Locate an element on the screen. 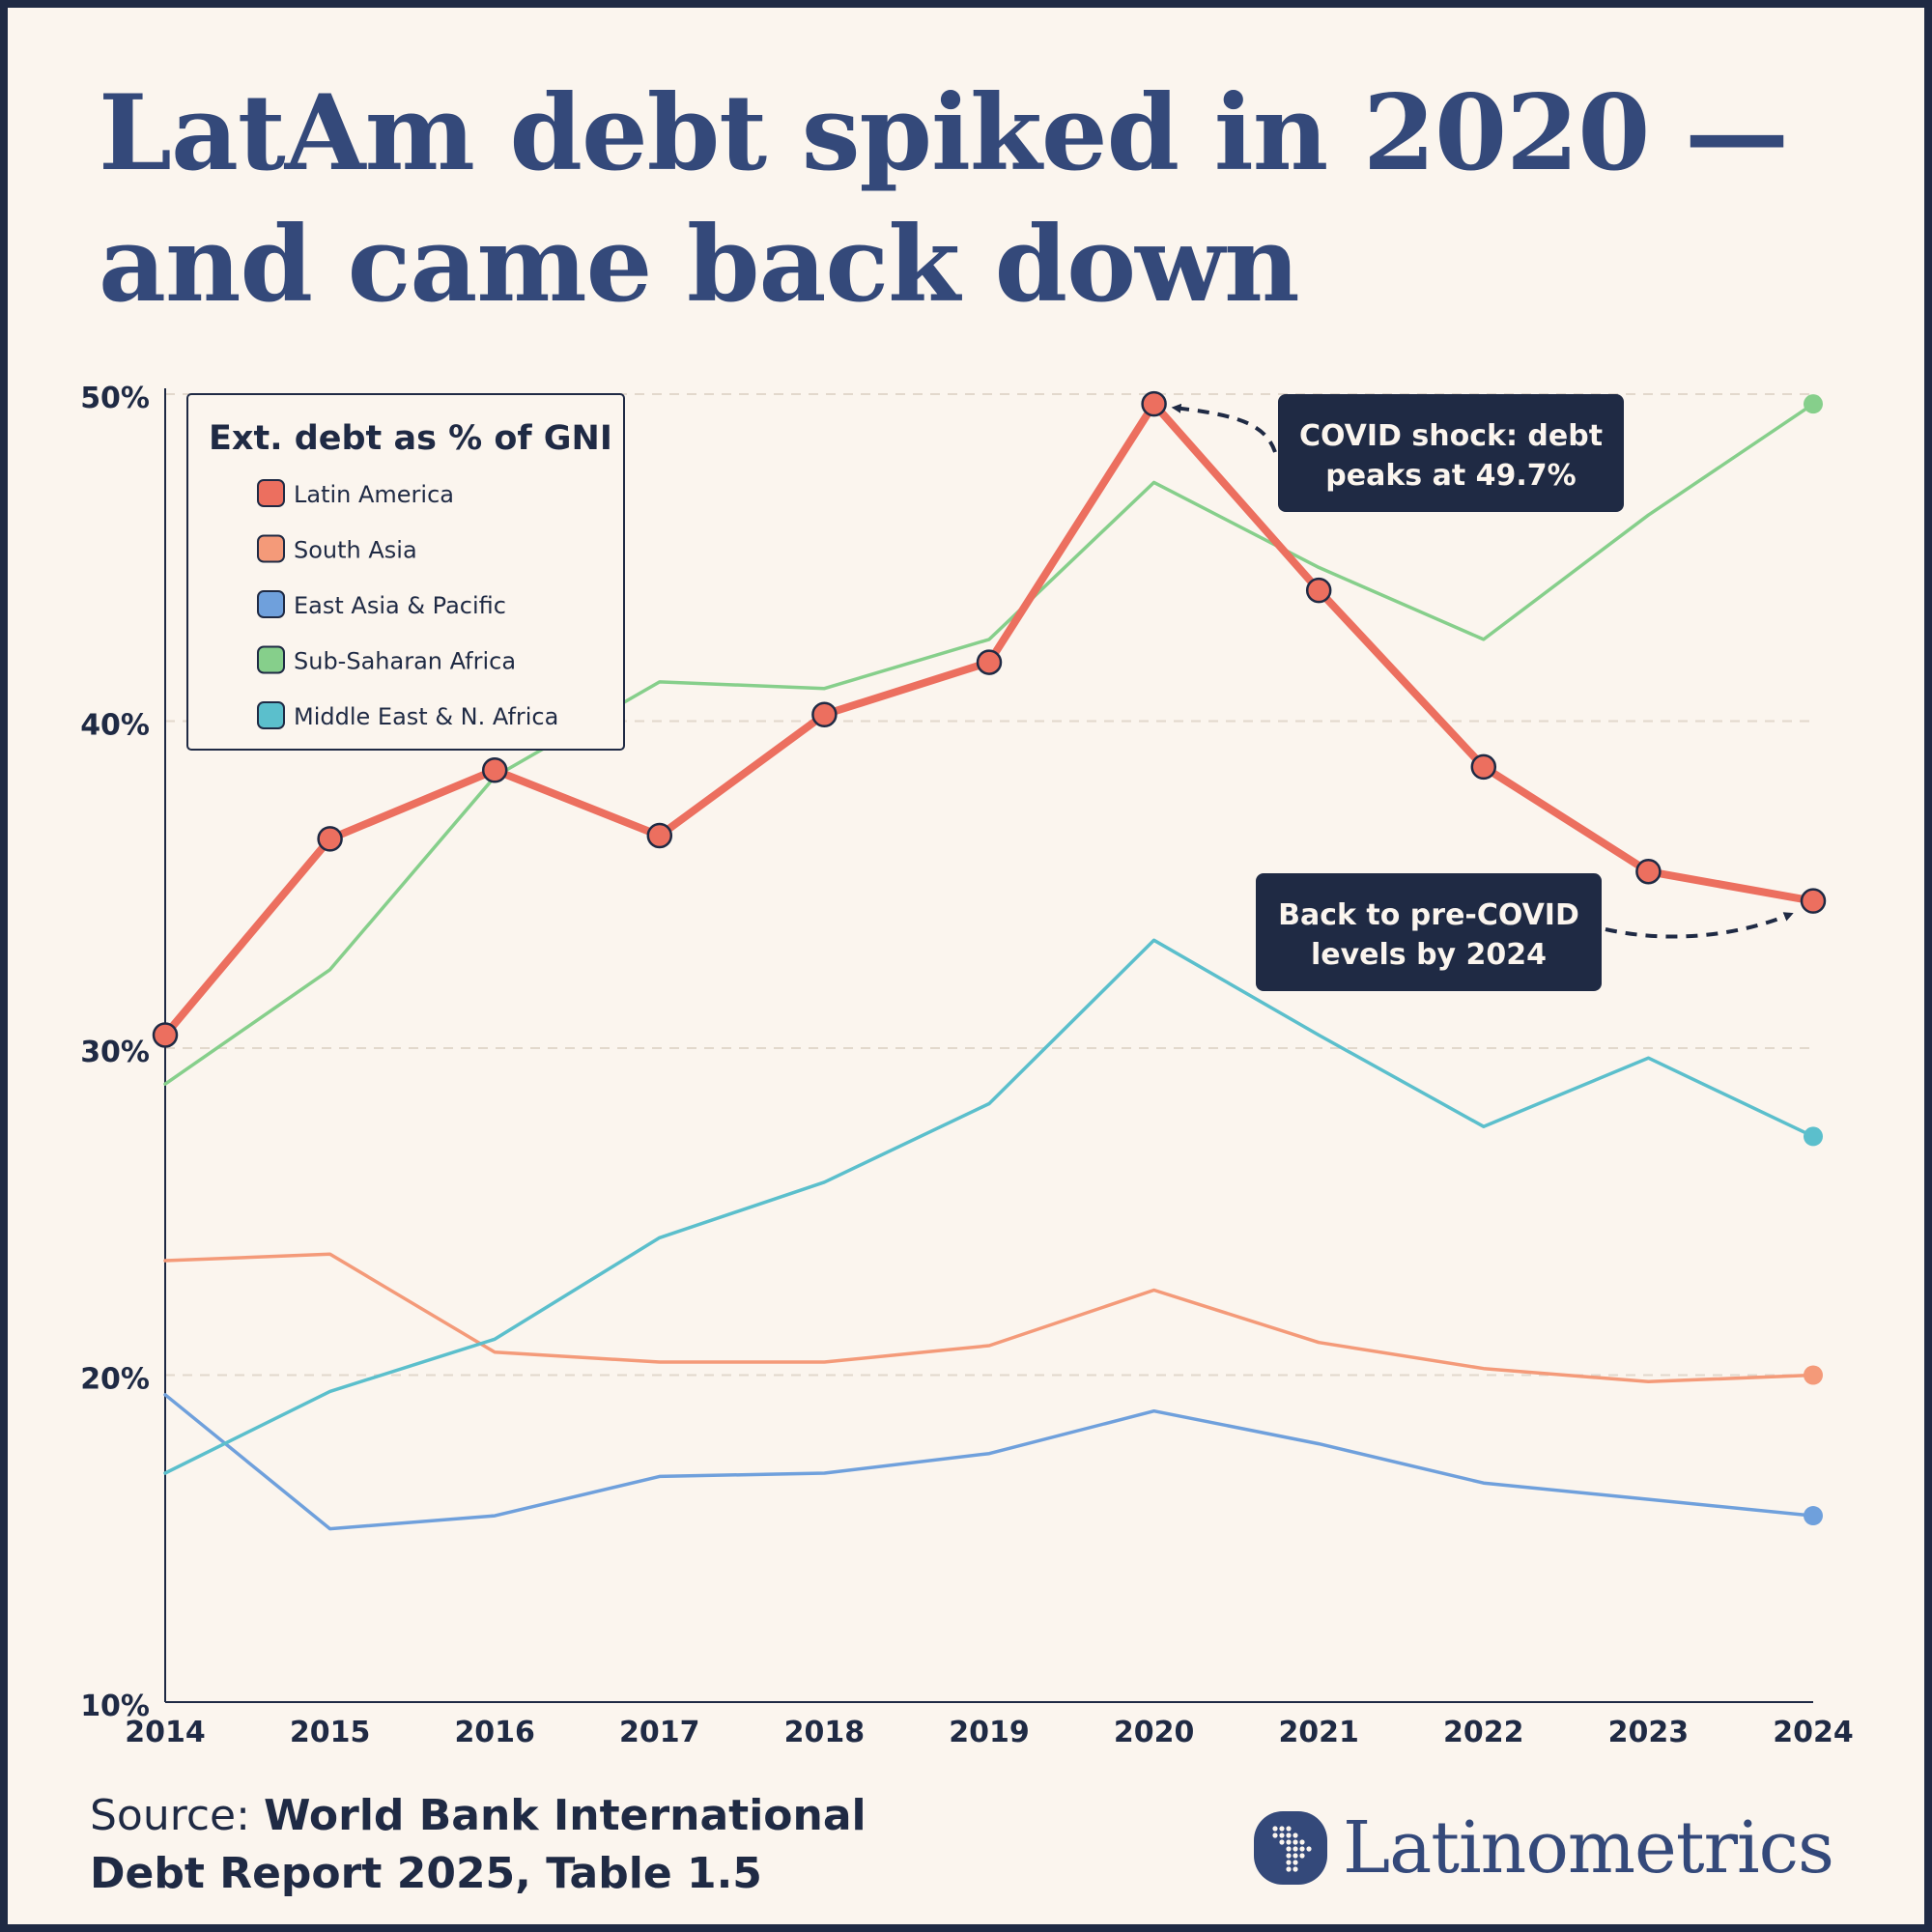  x-tick-label: 2014 is located at coordinates (165, 1732).